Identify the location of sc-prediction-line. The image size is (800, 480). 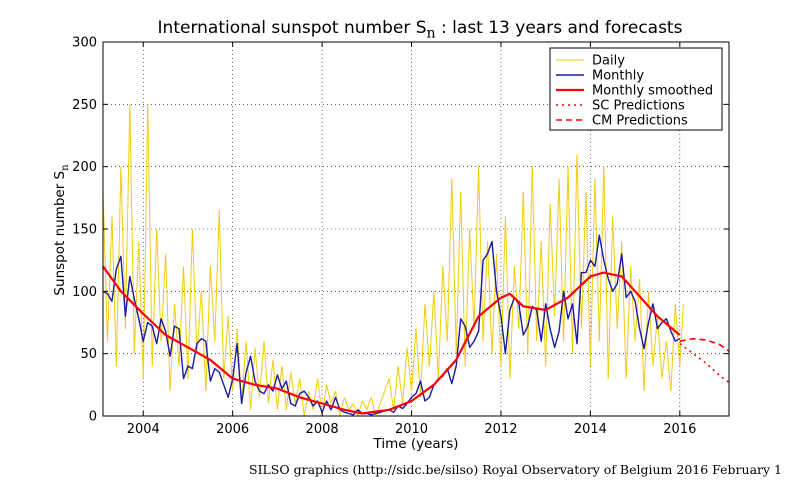
(704, 363).